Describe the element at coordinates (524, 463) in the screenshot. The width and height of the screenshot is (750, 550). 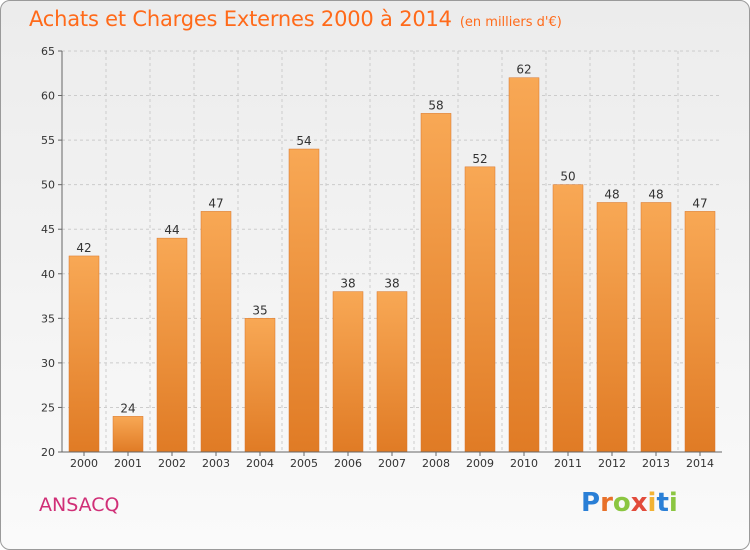
I see `x-tick-label: 2010` at that location.